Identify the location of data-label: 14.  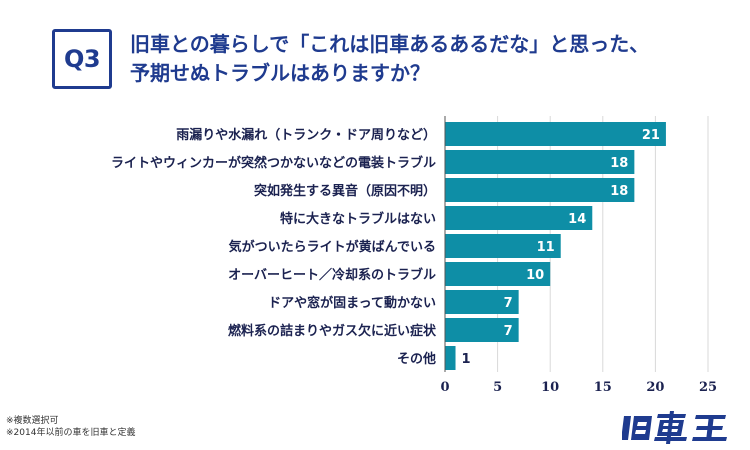
(577, 219).